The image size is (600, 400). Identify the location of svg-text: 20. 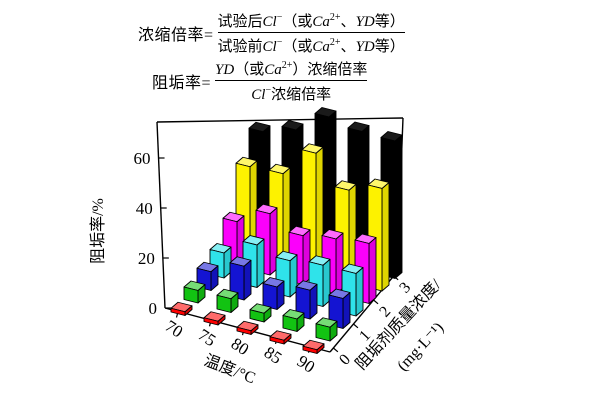
(146, 258).